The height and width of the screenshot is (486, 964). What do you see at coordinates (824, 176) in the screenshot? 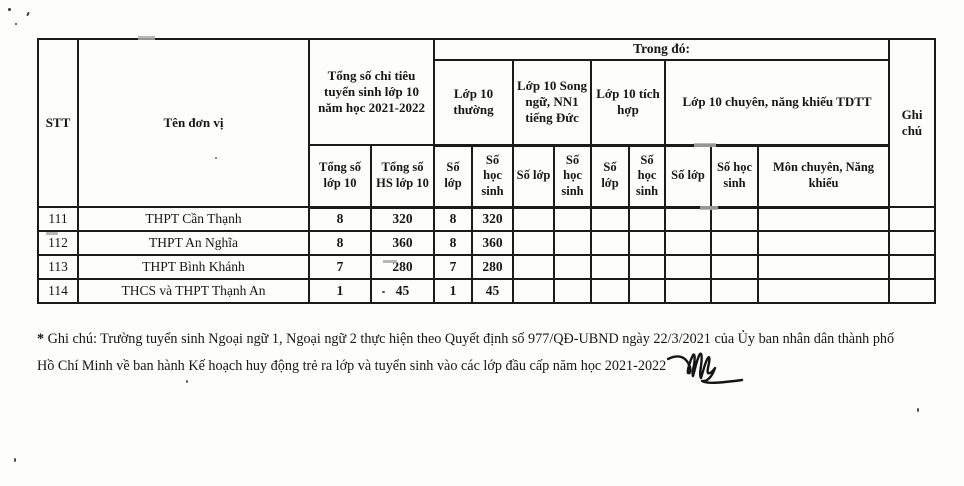
I see `sub-specialized-subject: Môn chuyên, Năng khiếu` at bounding box center [824, 176].